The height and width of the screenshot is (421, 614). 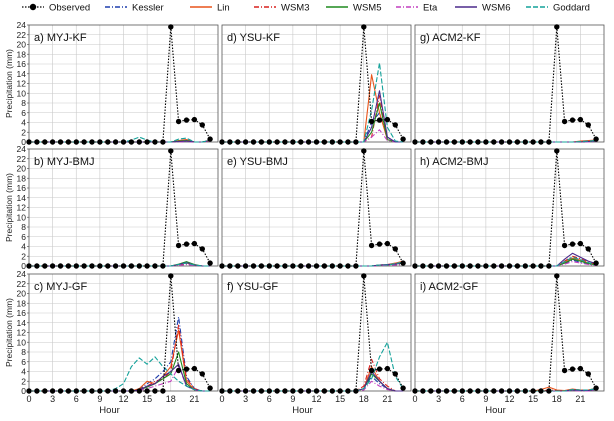 What do you see at coordinates (387, 399) in the screenshot?
I see `x-tick-label: 21` at bounding box center [387, 399].